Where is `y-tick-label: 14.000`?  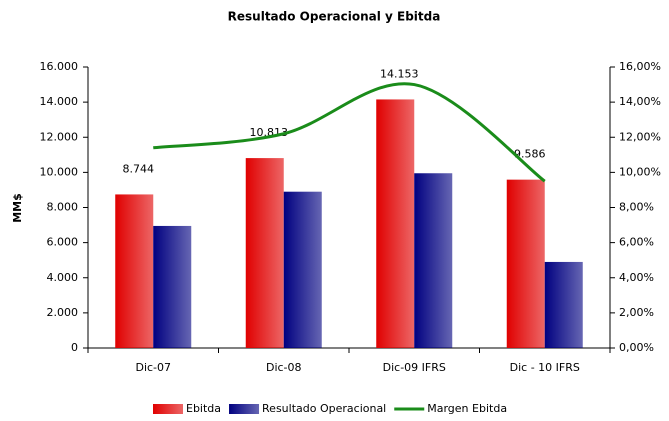 y-tick-label: 14.000 is located at coordinates (59, 101).